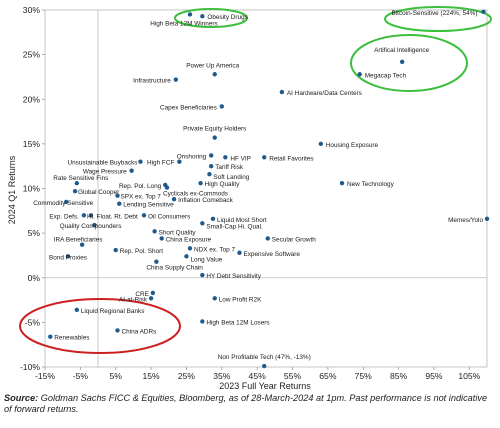 The width and height of the screenshot is (500, 428). Describe the element at coordinates (282, 92) in the screenshot. I see `point-ai-hardware-data-centers` at that location.